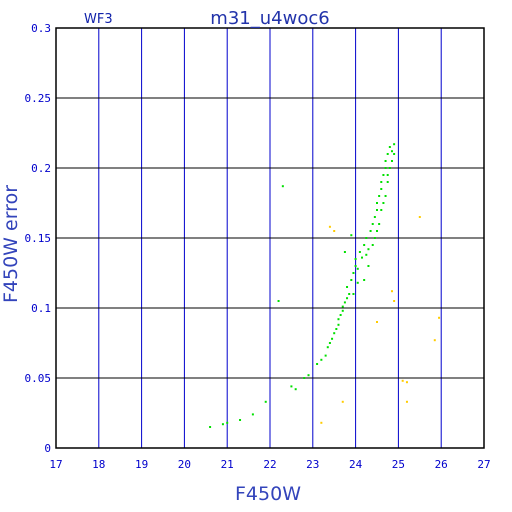 The image size is (512, 512). I want to click on y-tick-label-2: 0.1, so click(41, 308).